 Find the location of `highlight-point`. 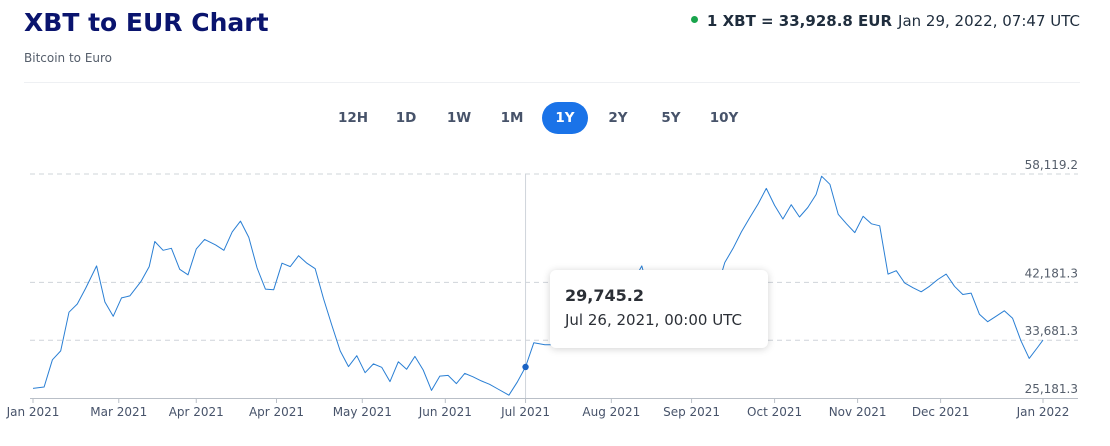

highlight-point is located at coordinates (525, 367).